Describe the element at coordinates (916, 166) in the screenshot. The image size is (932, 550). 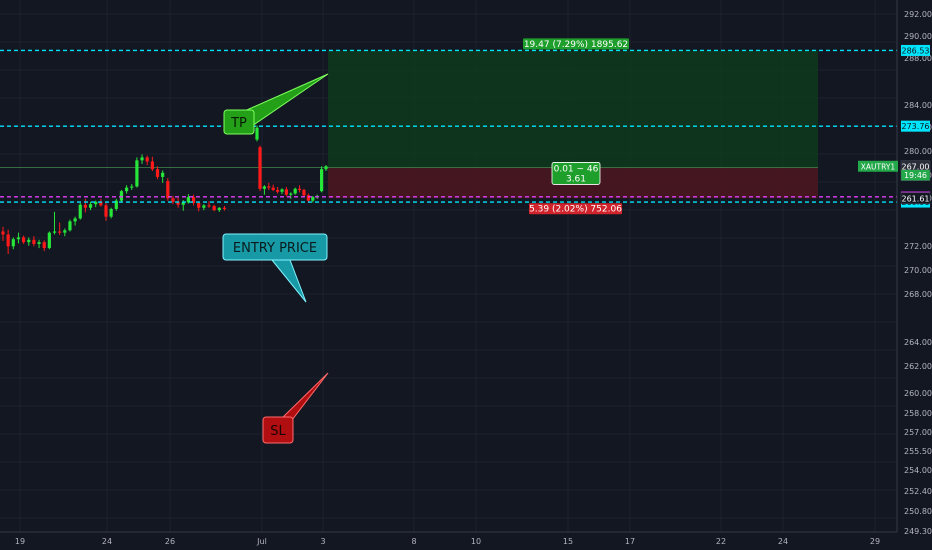
I see `price-label-text: 267.00` at that location.